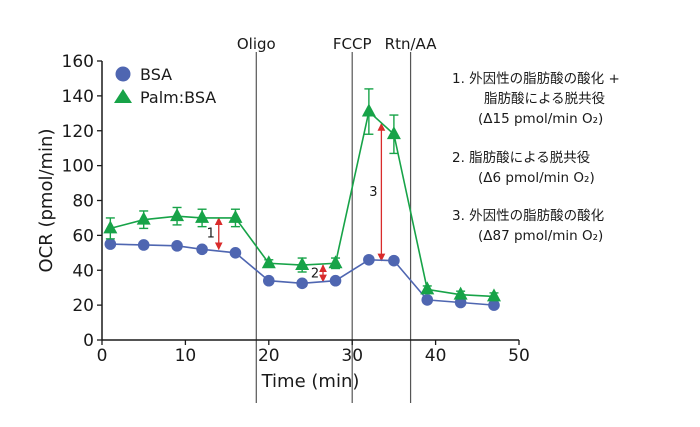  What do you see at coordinates (211, 234) in the screenshot?
I see `difference-arrow-label-1: 1` at bounding box center [211, 234].